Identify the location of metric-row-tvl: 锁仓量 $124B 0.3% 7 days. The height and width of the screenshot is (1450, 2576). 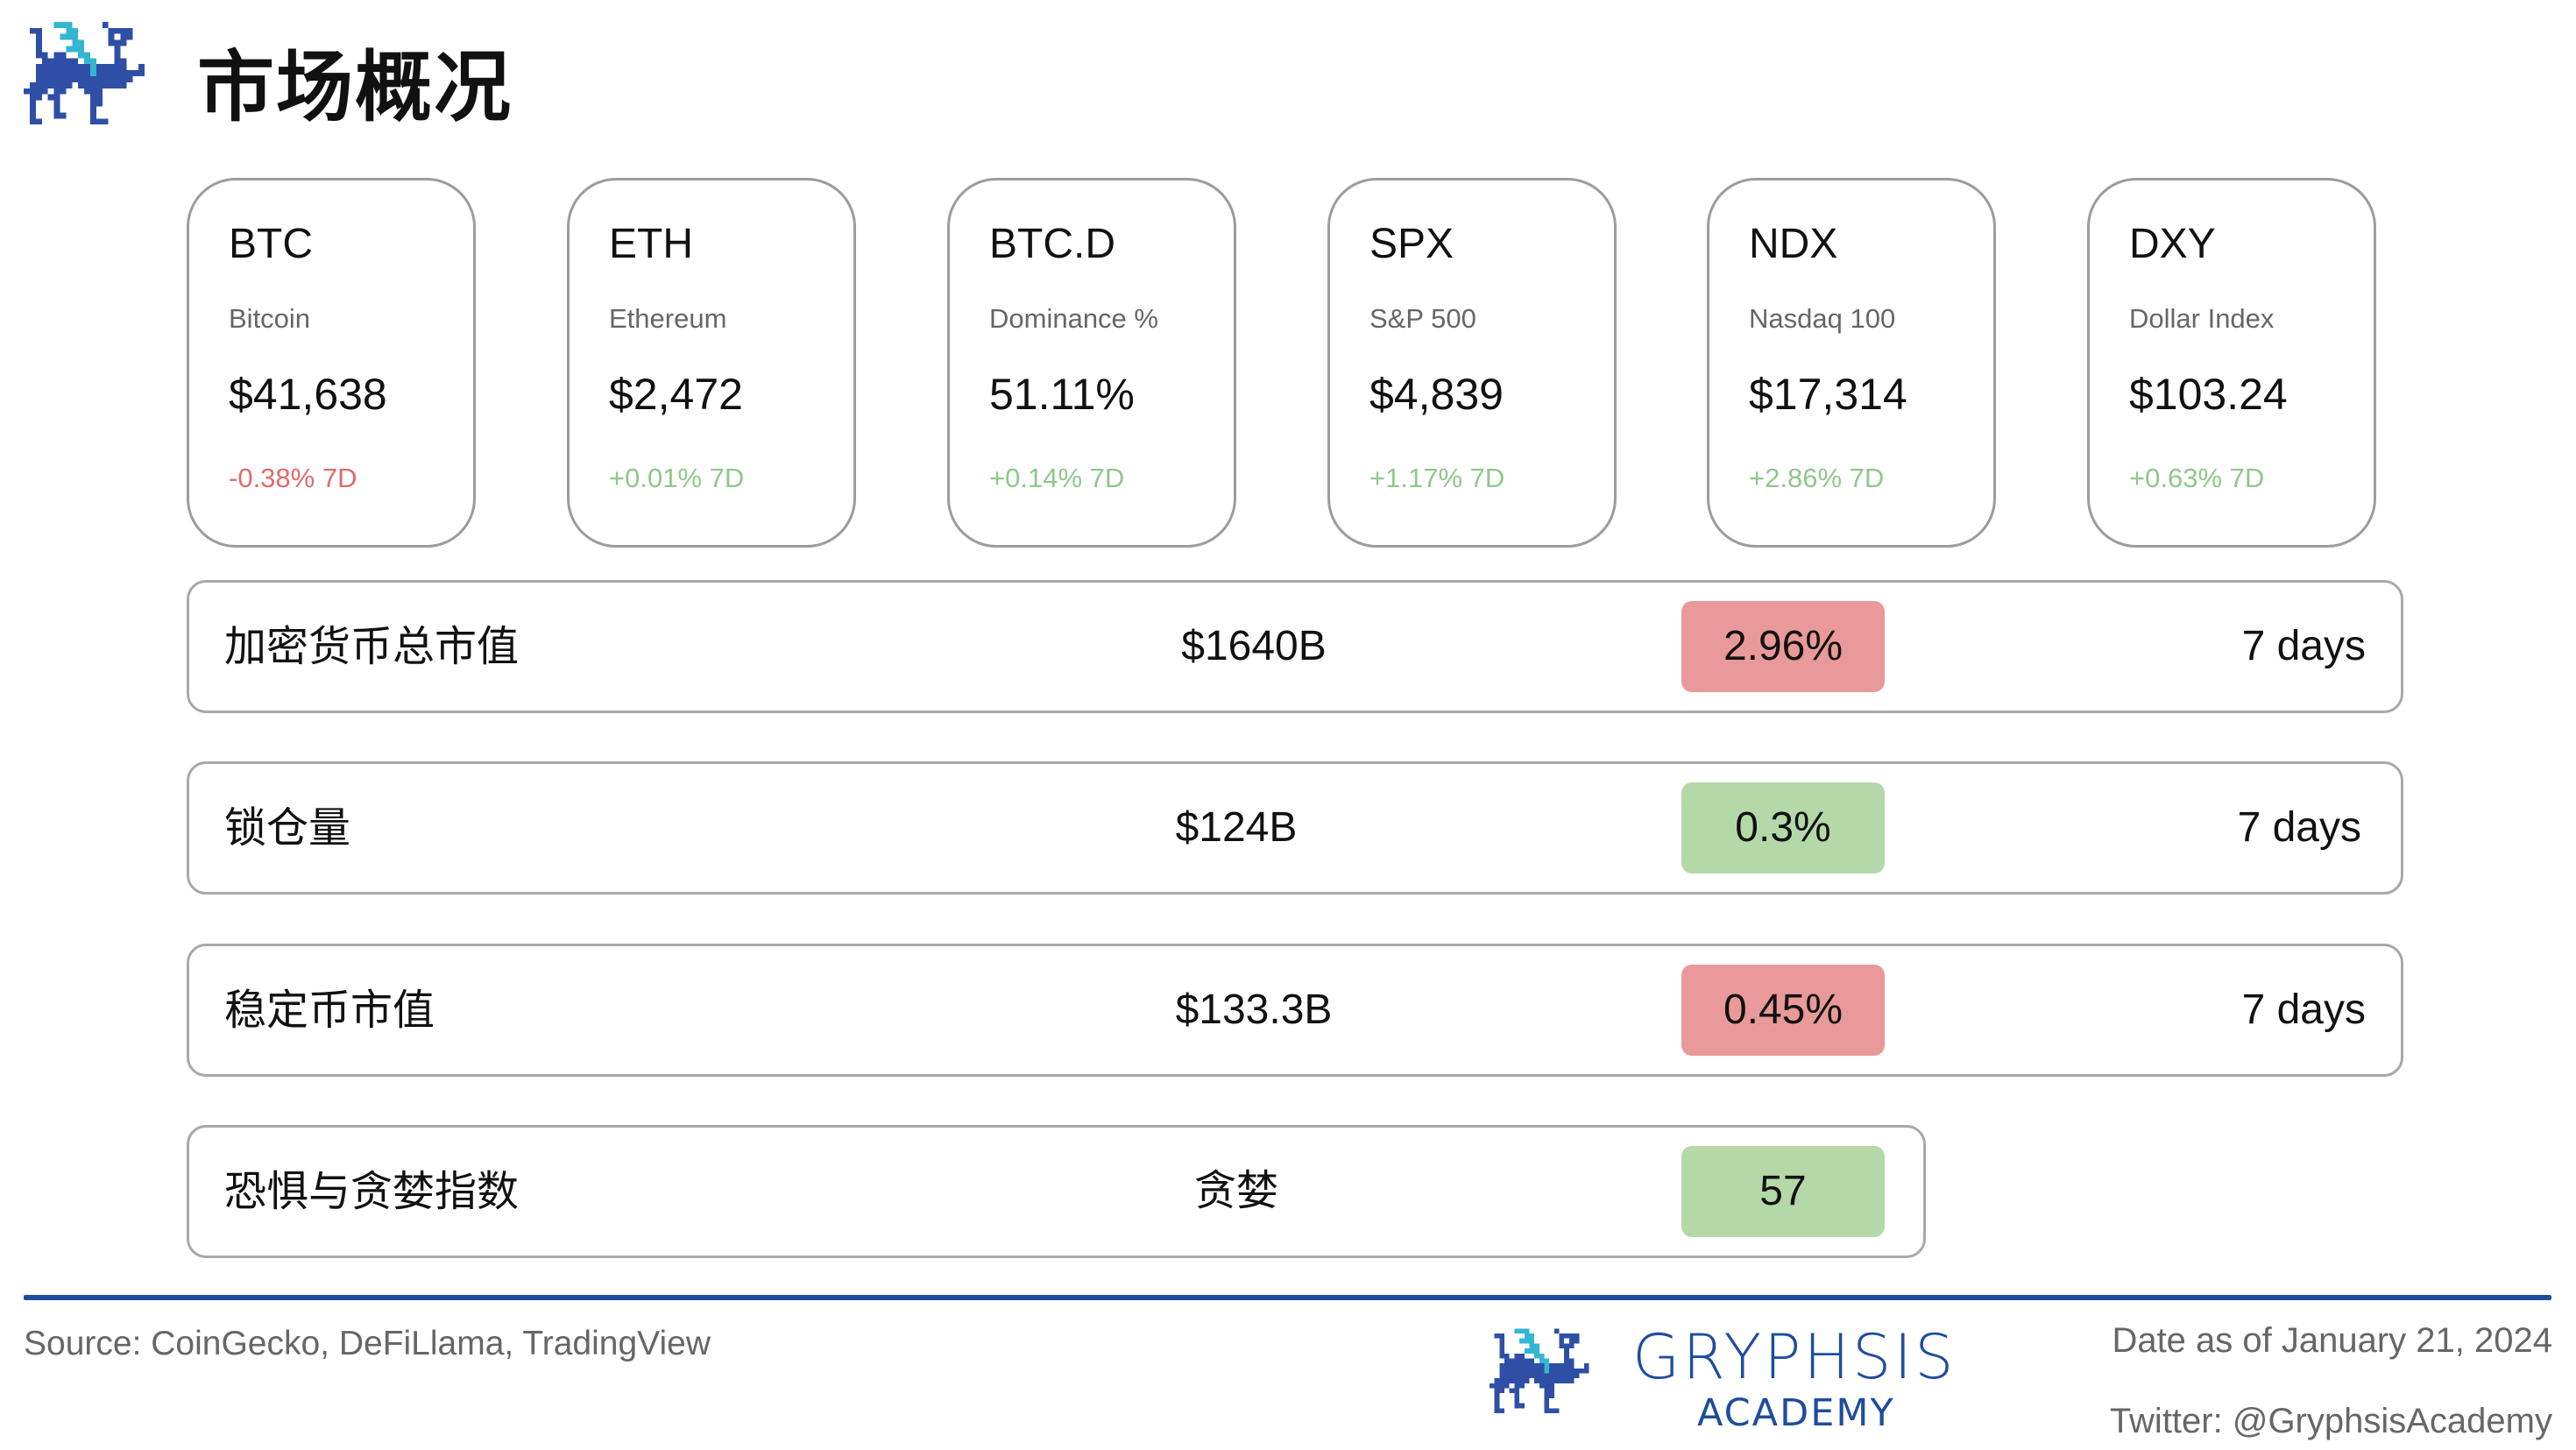
(1295, 828).